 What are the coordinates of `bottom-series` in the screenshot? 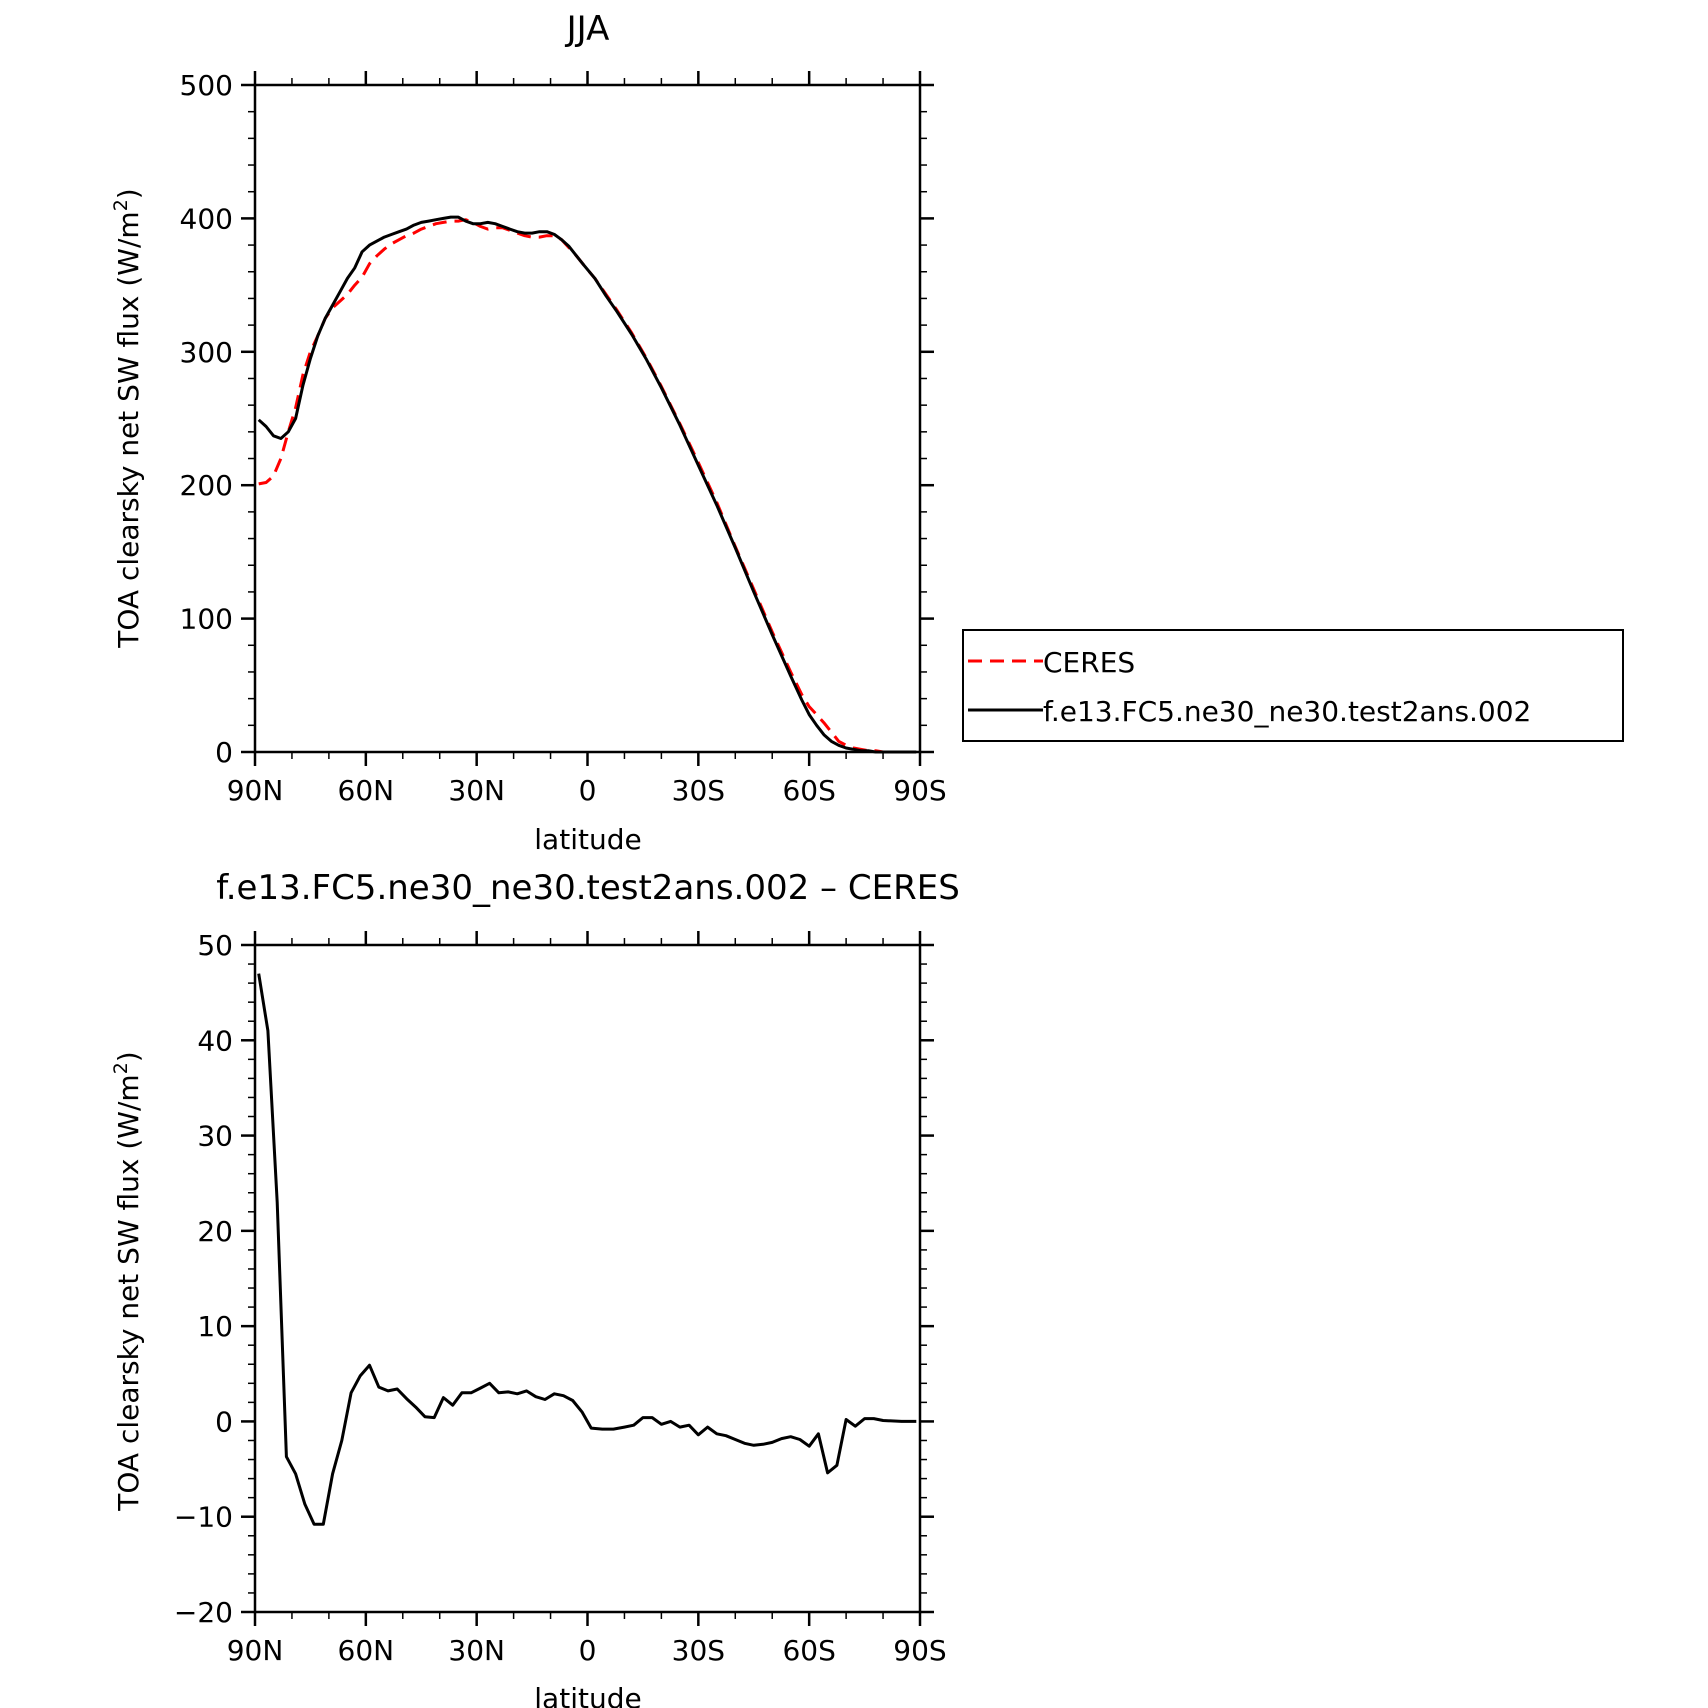 It's located at (587, 1249).